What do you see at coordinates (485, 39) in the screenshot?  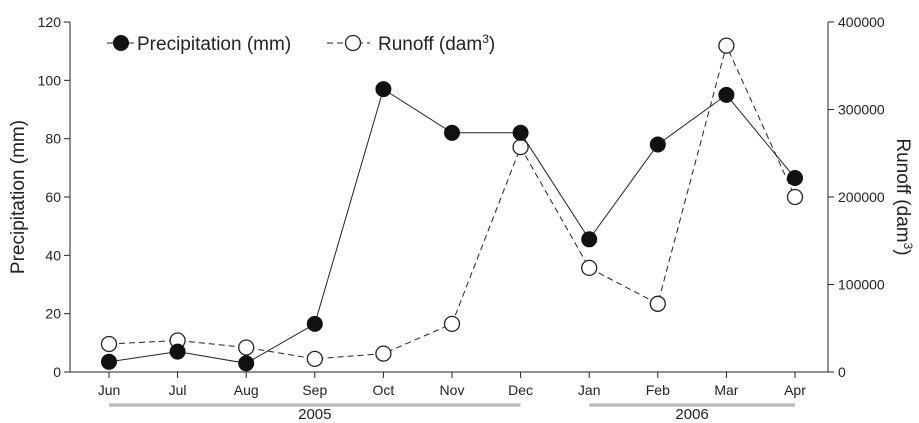 I see `legend-runoff-label-sup: 3` at bounding box center [485, 39].